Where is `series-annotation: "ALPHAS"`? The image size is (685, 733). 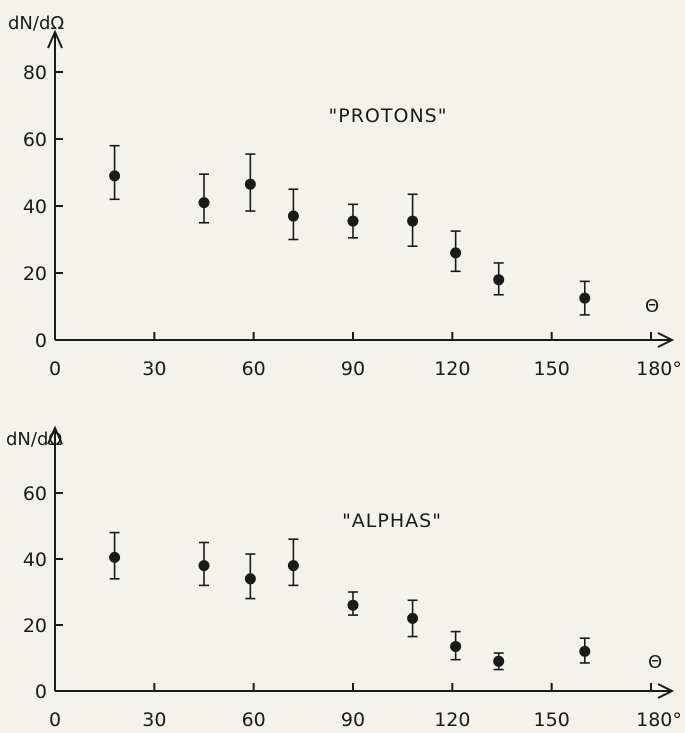 series-annotation: "ALPHAS" is located at coordinates (392, 521).